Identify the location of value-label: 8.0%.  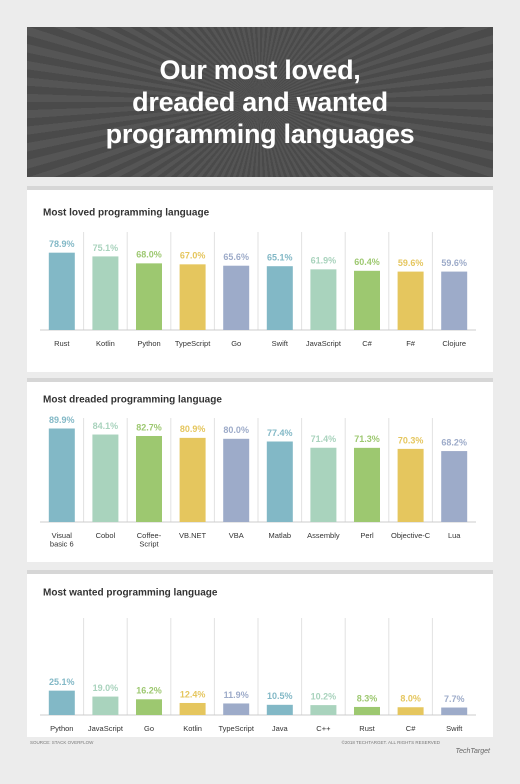
(410, 699).